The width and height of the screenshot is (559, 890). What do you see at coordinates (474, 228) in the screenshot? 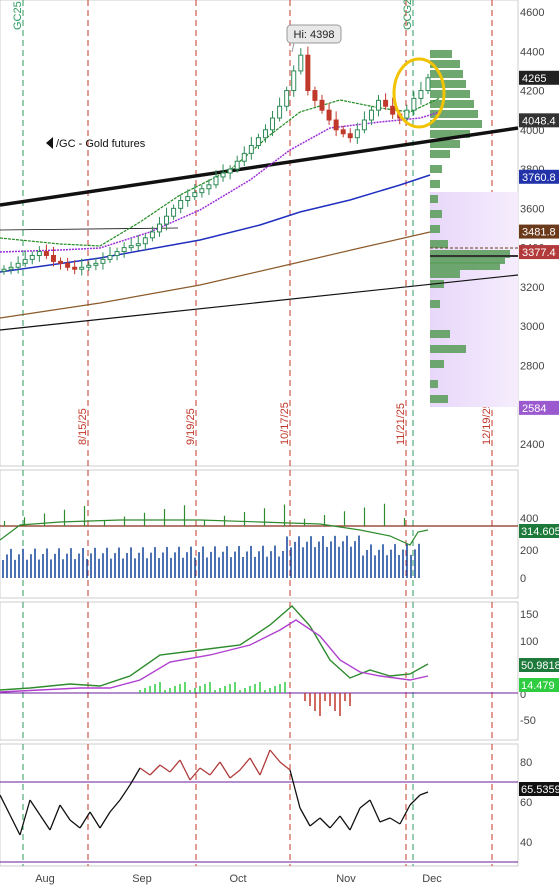
I see `volume-profile` at bounding box center [474, 228].